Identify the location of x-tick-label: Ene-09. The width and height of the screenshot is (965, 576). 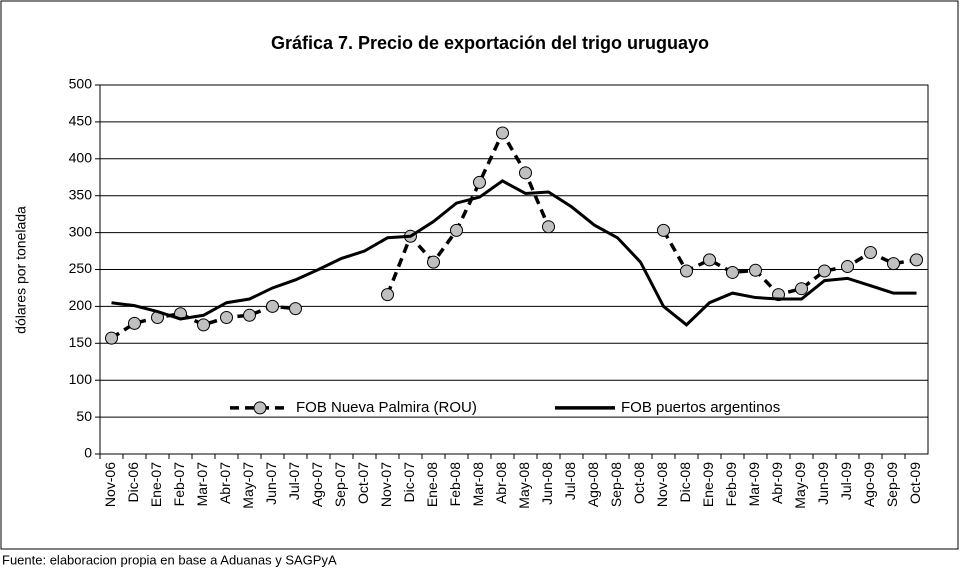
(708, 484).